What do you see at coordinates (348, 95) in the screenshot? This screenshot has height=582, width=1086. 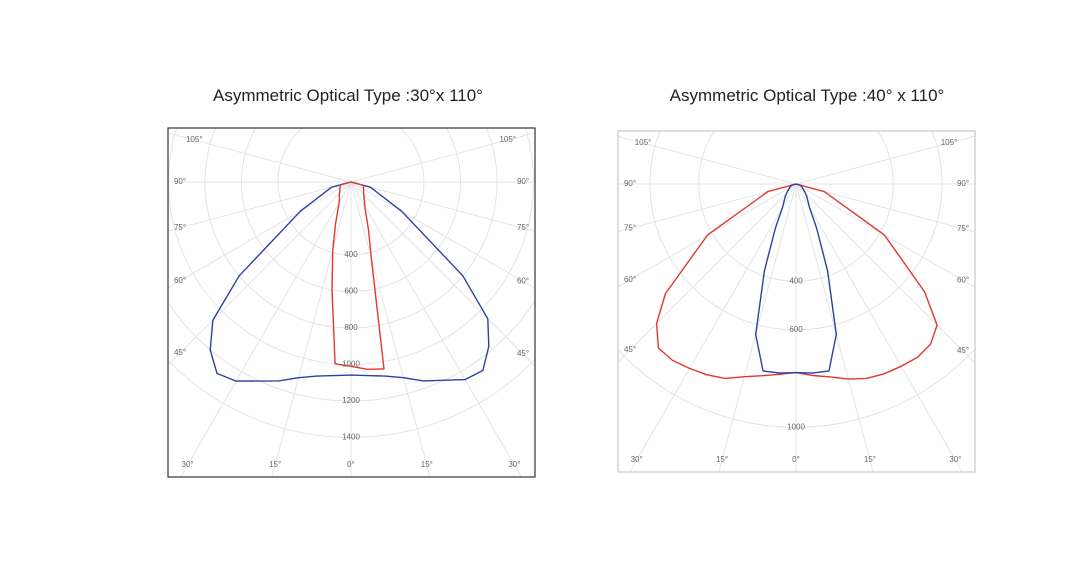 I see `chart-title: Asymmetric Optical Type :30°x 110°` at bounding box center [348, 95].